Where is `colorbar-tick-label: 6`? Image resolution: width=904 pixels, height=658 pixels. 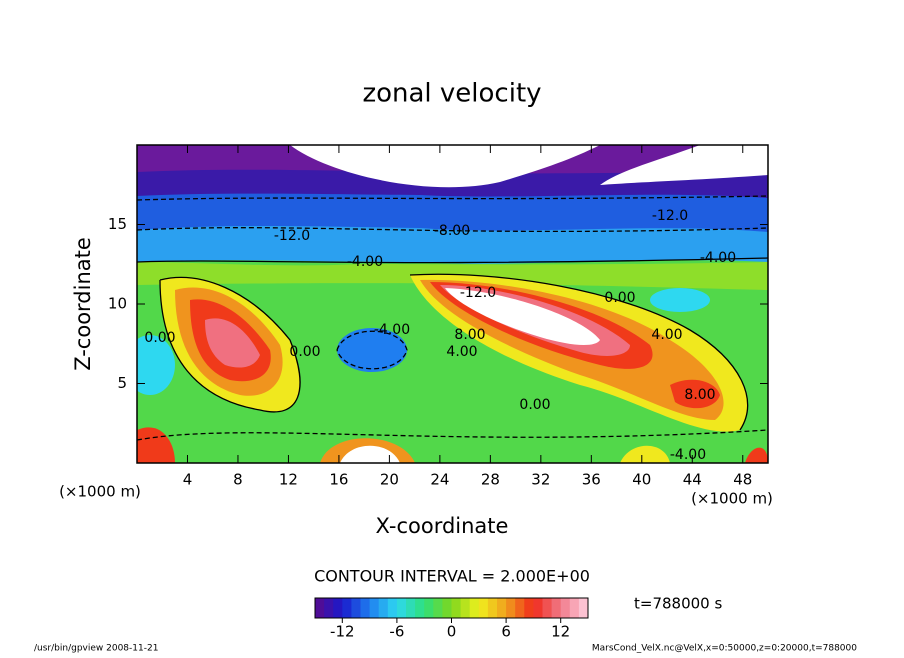
colorbar-tick-label: 6 is located at coordinates (506, 632).